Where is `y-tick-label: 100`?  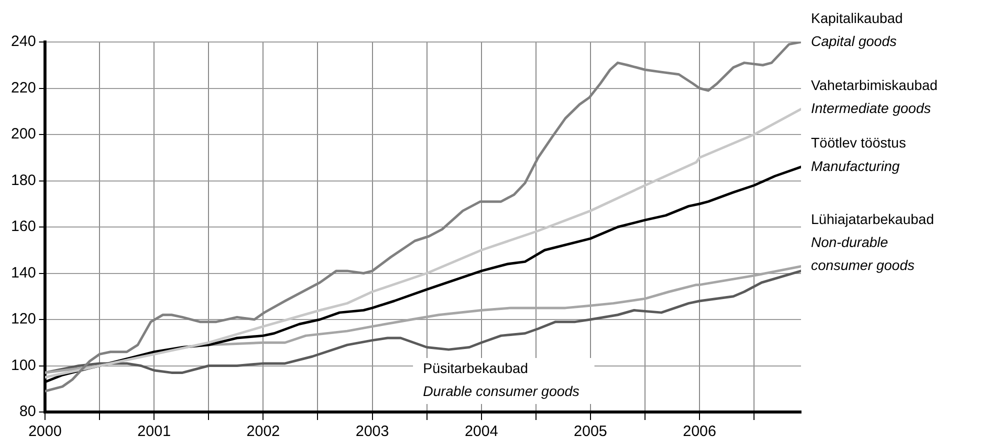
y-tick-label: 100 is located at coordinates (23, 365).